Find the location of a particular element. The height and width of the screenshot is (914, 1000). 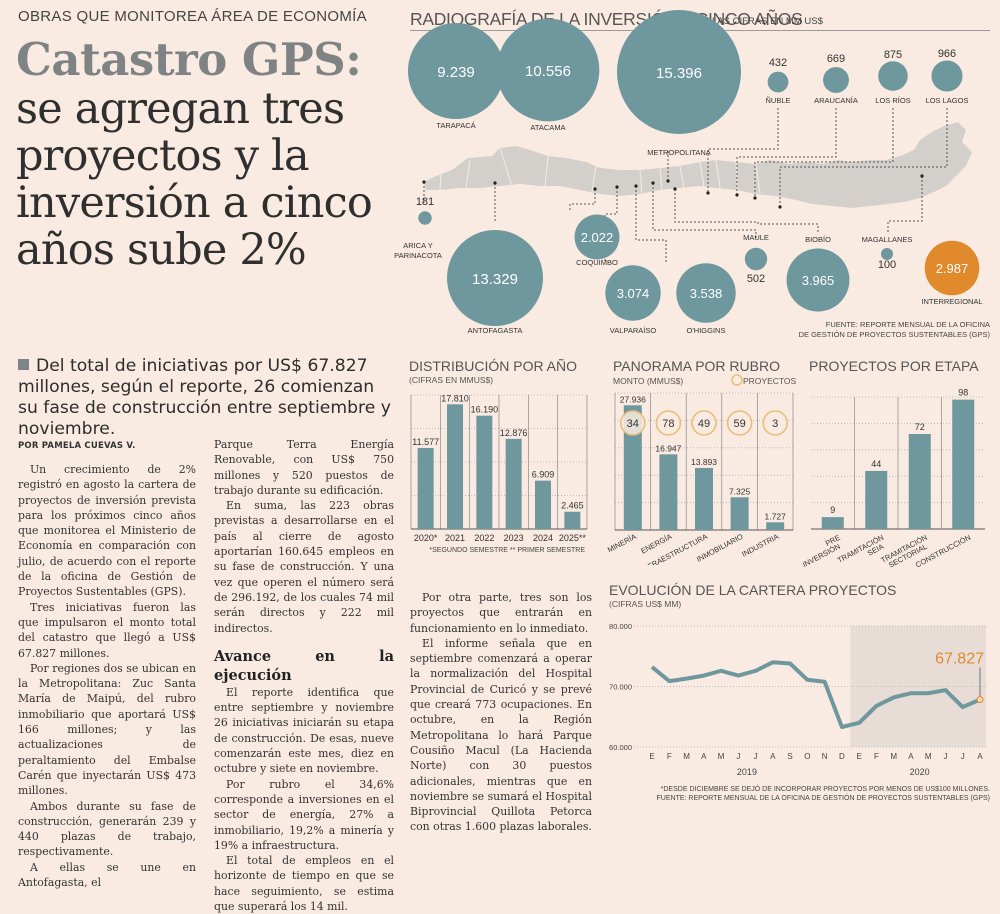

shaded-period is located at coordinates (918, 686).